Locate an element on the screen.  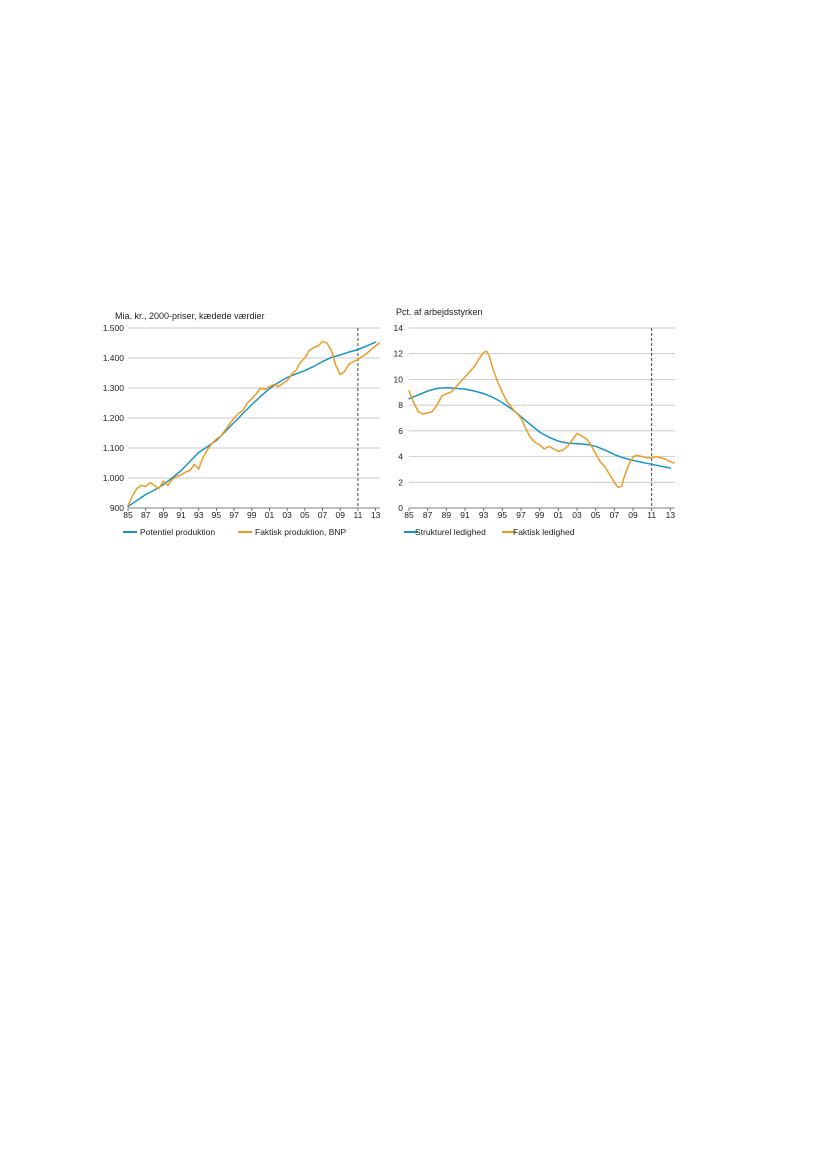
chart-1-x-ticks: 85 87 89 91 93 95 97 99 01 03 05 07 09 11 13 is located at coordinates (539, 514).